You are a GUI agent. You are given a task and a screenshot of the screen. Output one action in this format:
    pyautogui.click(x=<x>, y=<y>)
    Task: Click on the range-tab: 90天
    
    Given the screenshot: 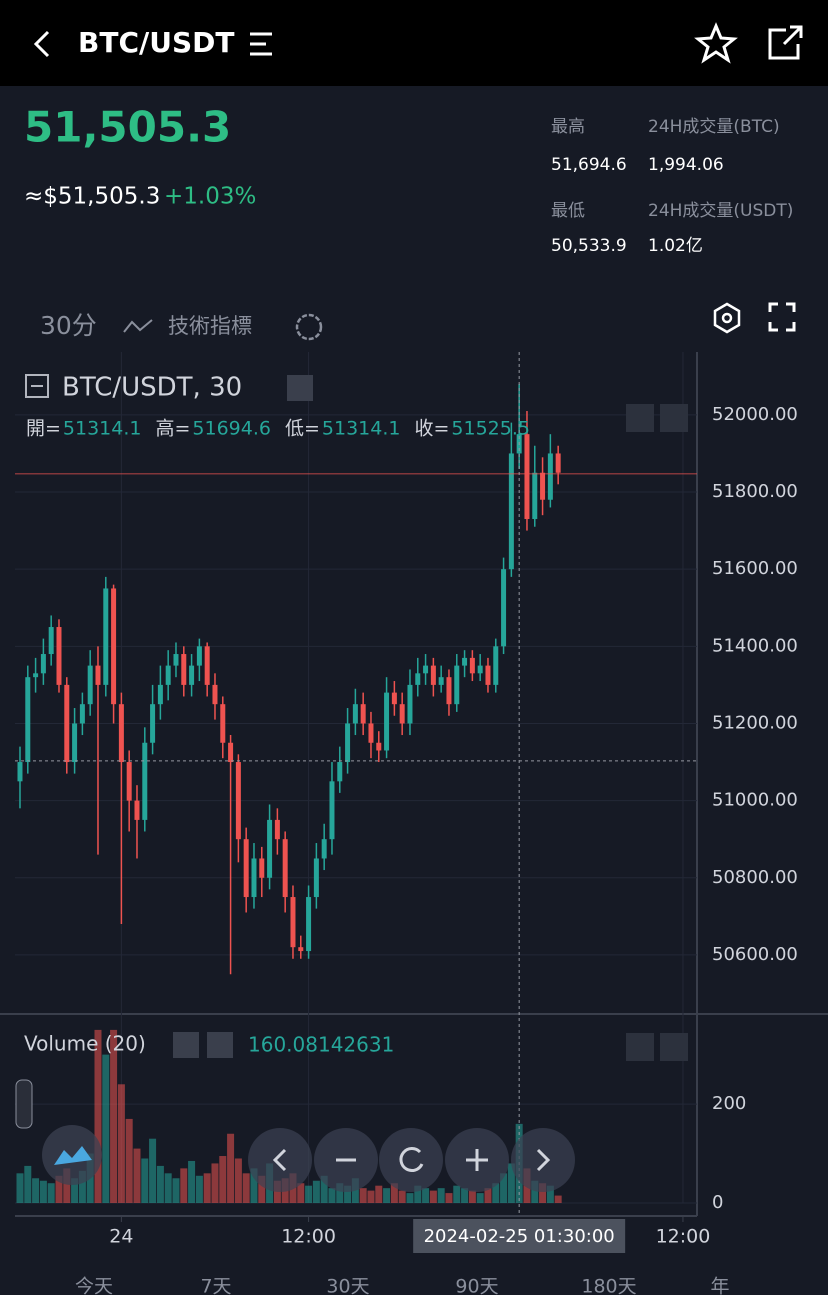 What is the action you would take?
    pyautogui.click(x=476, y=1285)
    